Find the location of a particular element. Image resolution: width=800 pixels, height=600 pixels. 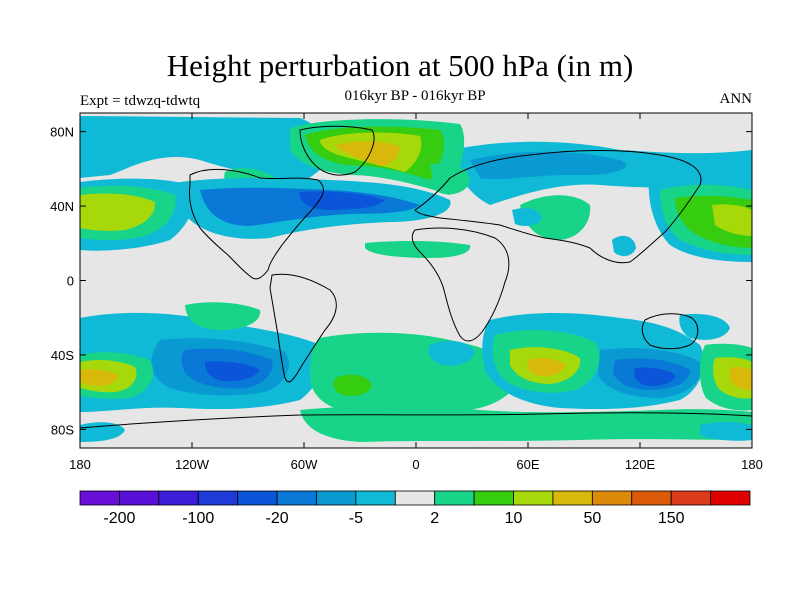

colorbar-label: -200 is located at coordinates (119, 518).